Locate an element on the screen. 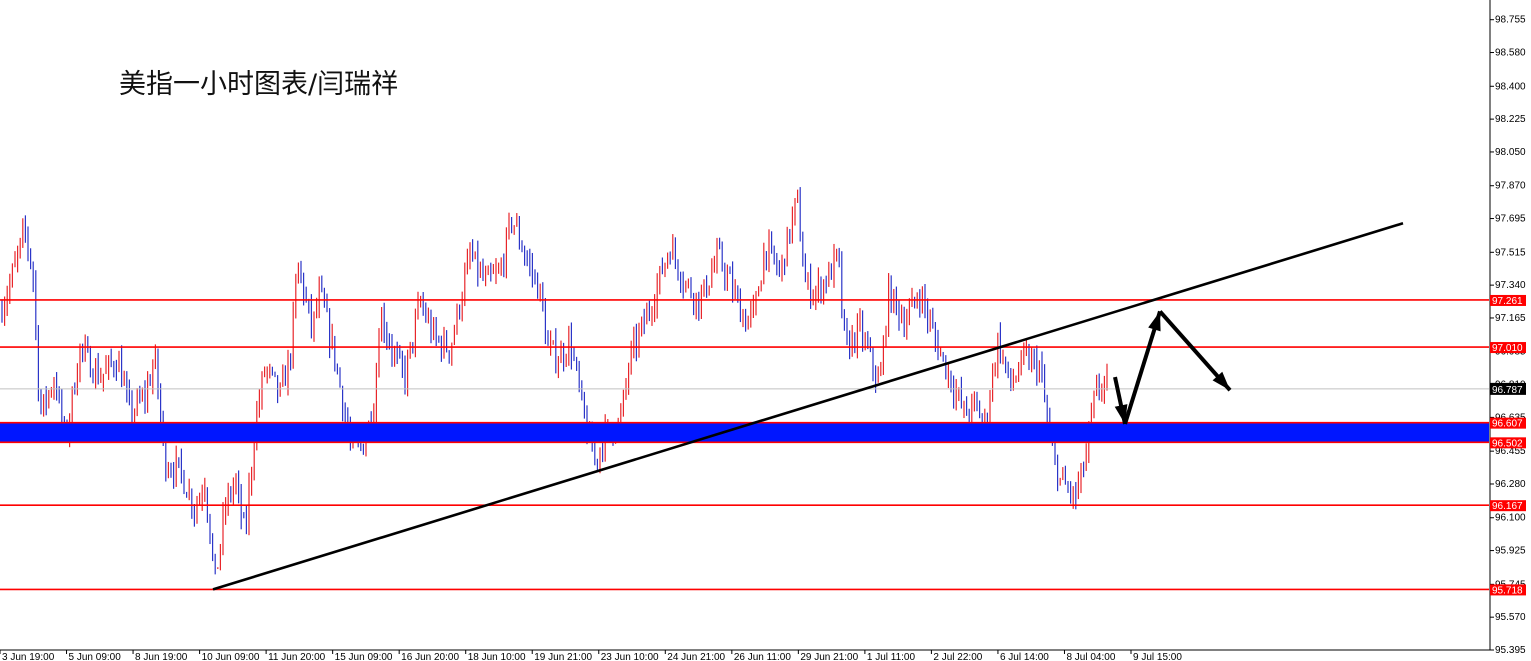  level-price-label: 96.607 is located at coordinates (1507, 424).